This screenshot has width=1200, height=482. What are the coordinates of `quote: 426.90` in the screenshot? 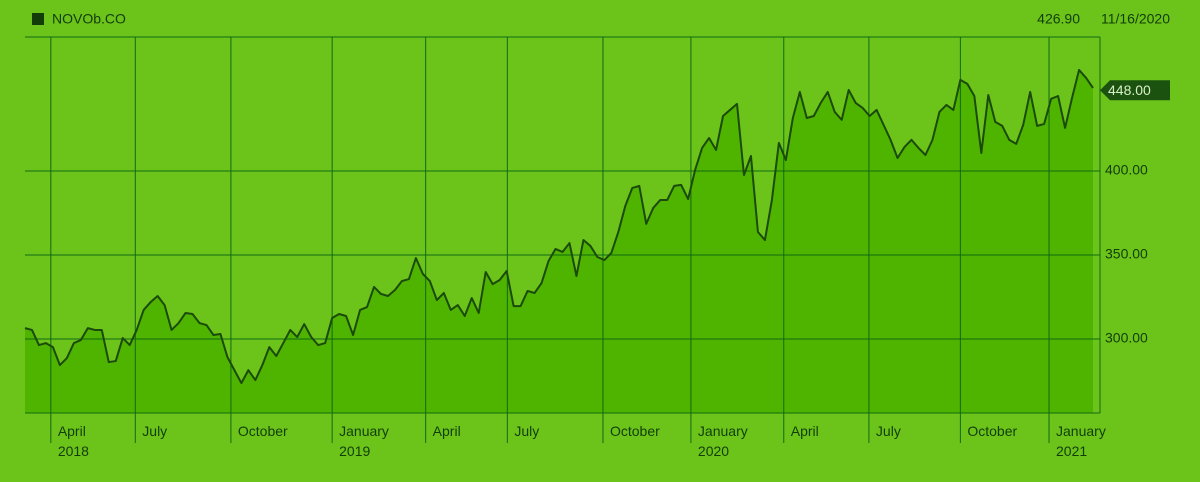 It's located at (1058, 19).